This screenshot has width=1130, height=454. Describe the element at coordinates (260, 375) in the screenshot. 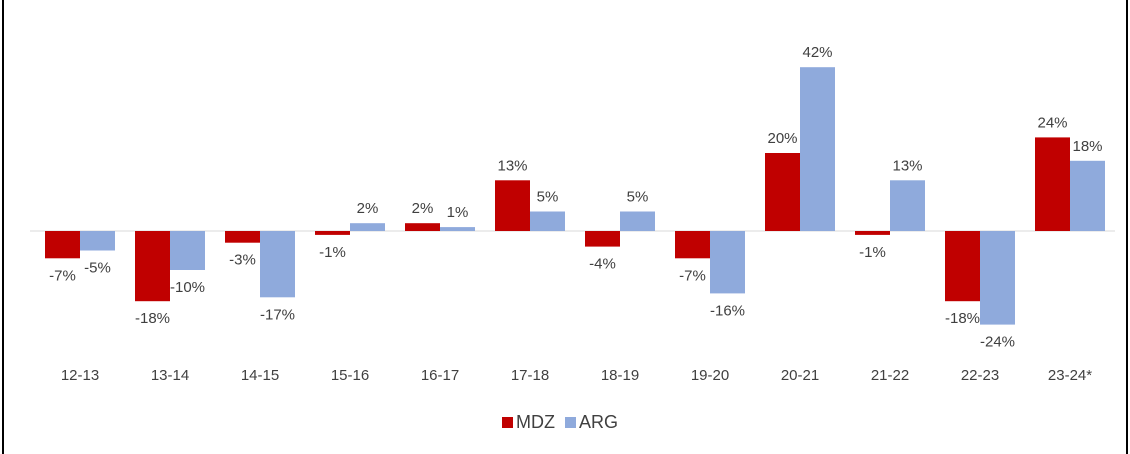

I see `x-tick-label: 14-15` at that location.